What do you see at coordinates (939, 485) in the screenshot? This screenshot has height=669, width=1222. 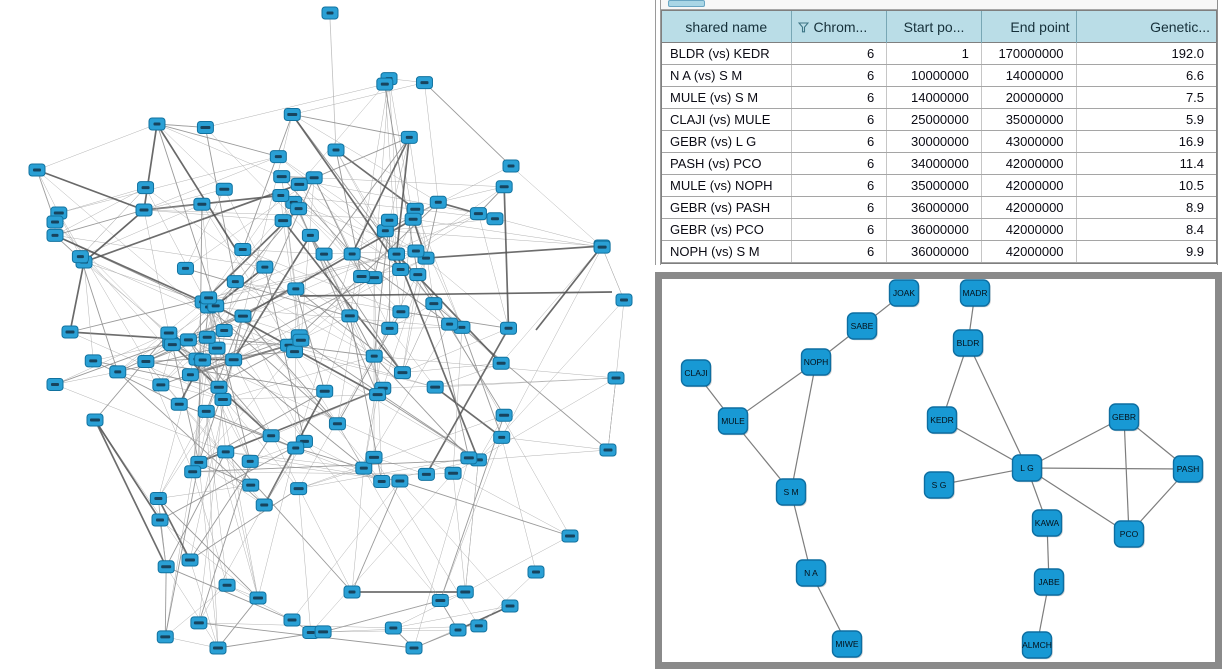 I see `node-SG: S G` at bounding box center [939, 485].